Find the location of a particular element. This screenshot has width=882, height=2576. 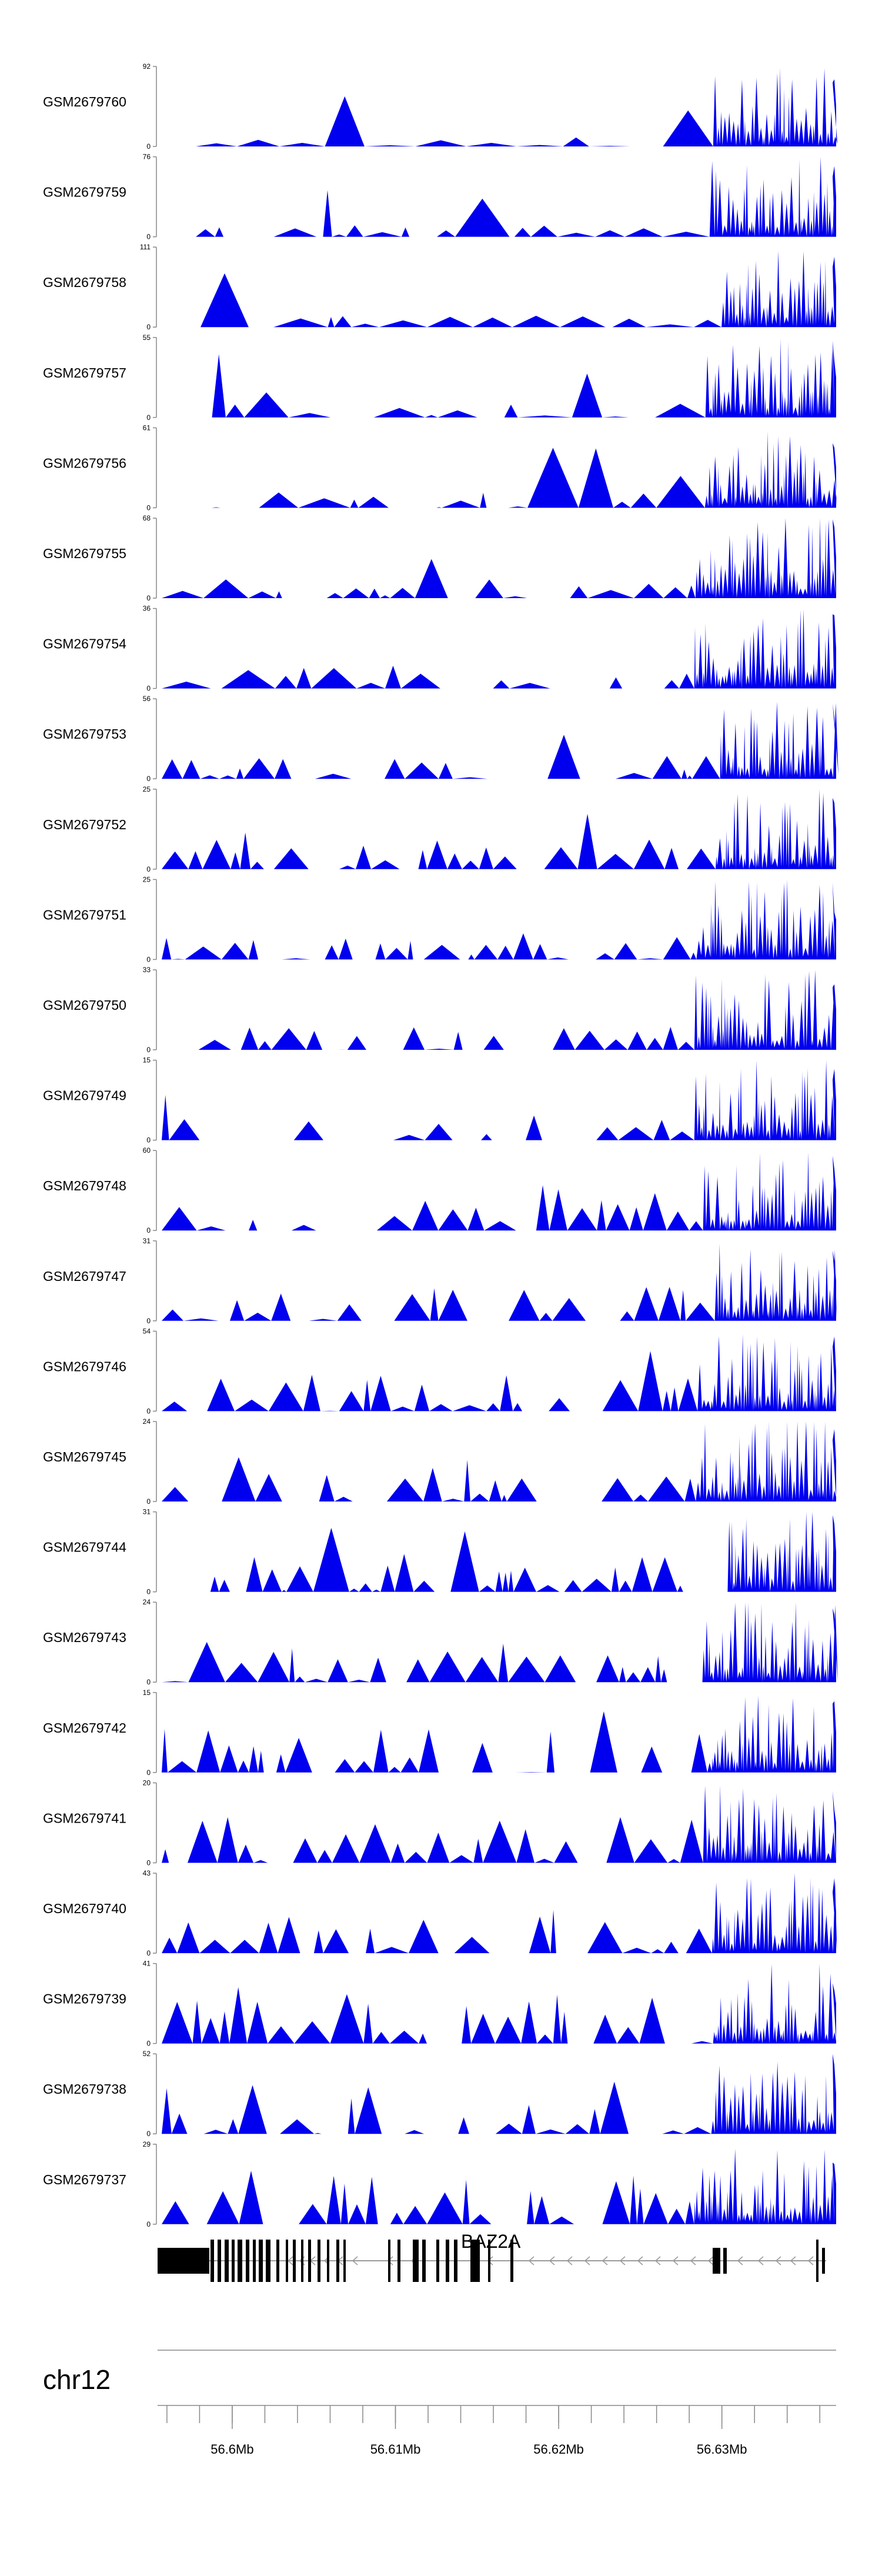

y-max-label: 20 is located at coordinates (147, 1782).